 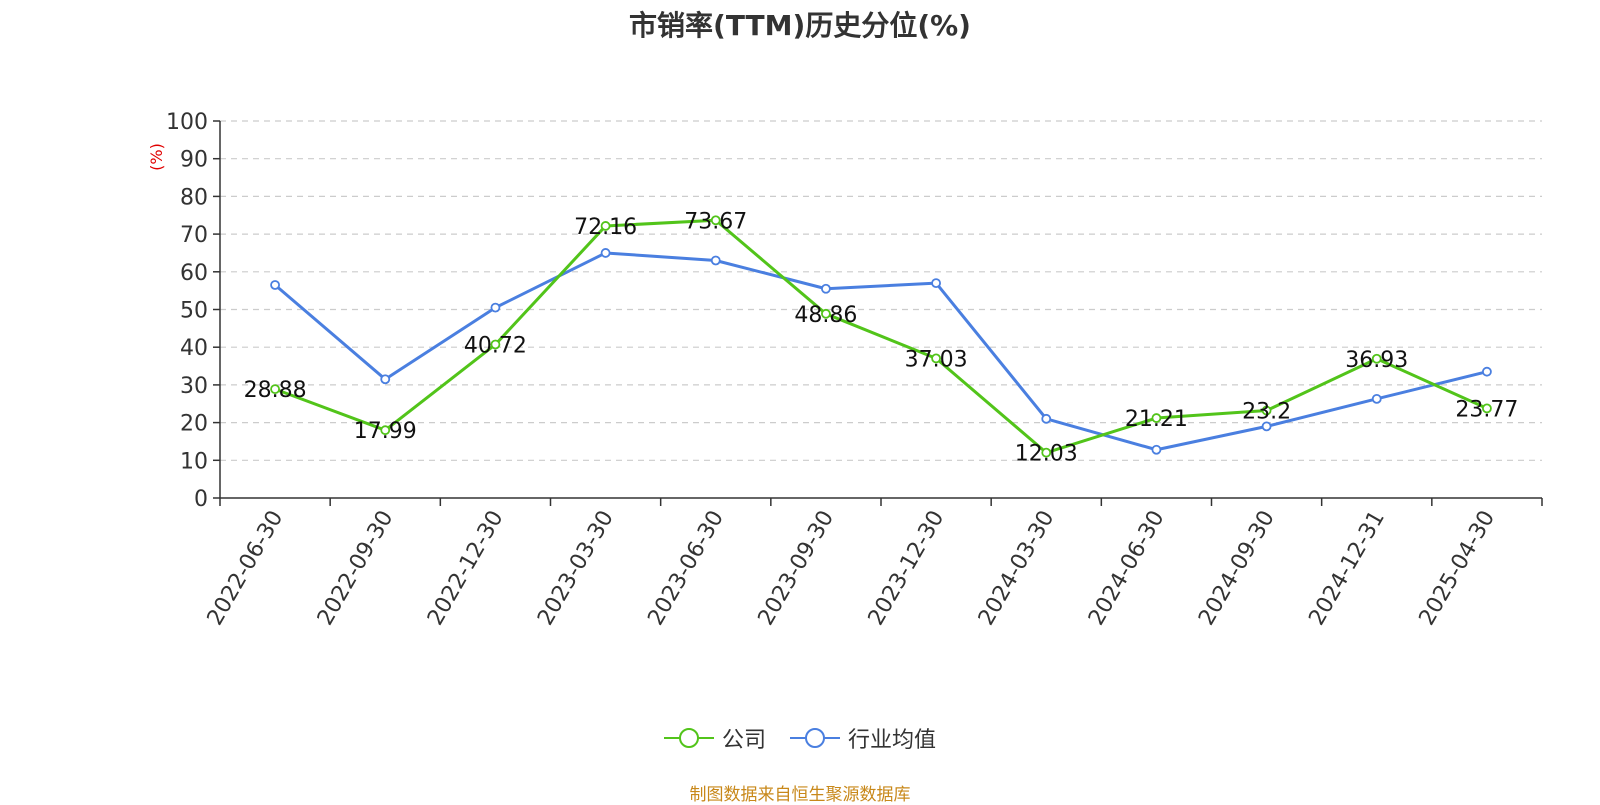 I want to click on legend-marker-company, so click(x=688, y=738).